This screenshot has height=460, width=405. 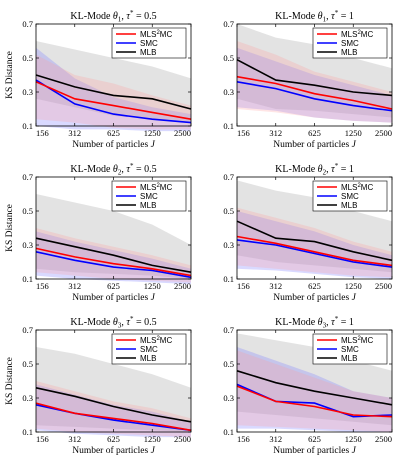 What do you see at coordinates (314, 322) in the screenshot?
I see `chart-title: KL-Mode θ3, τ* = 1` at bounding box center [314, 322].